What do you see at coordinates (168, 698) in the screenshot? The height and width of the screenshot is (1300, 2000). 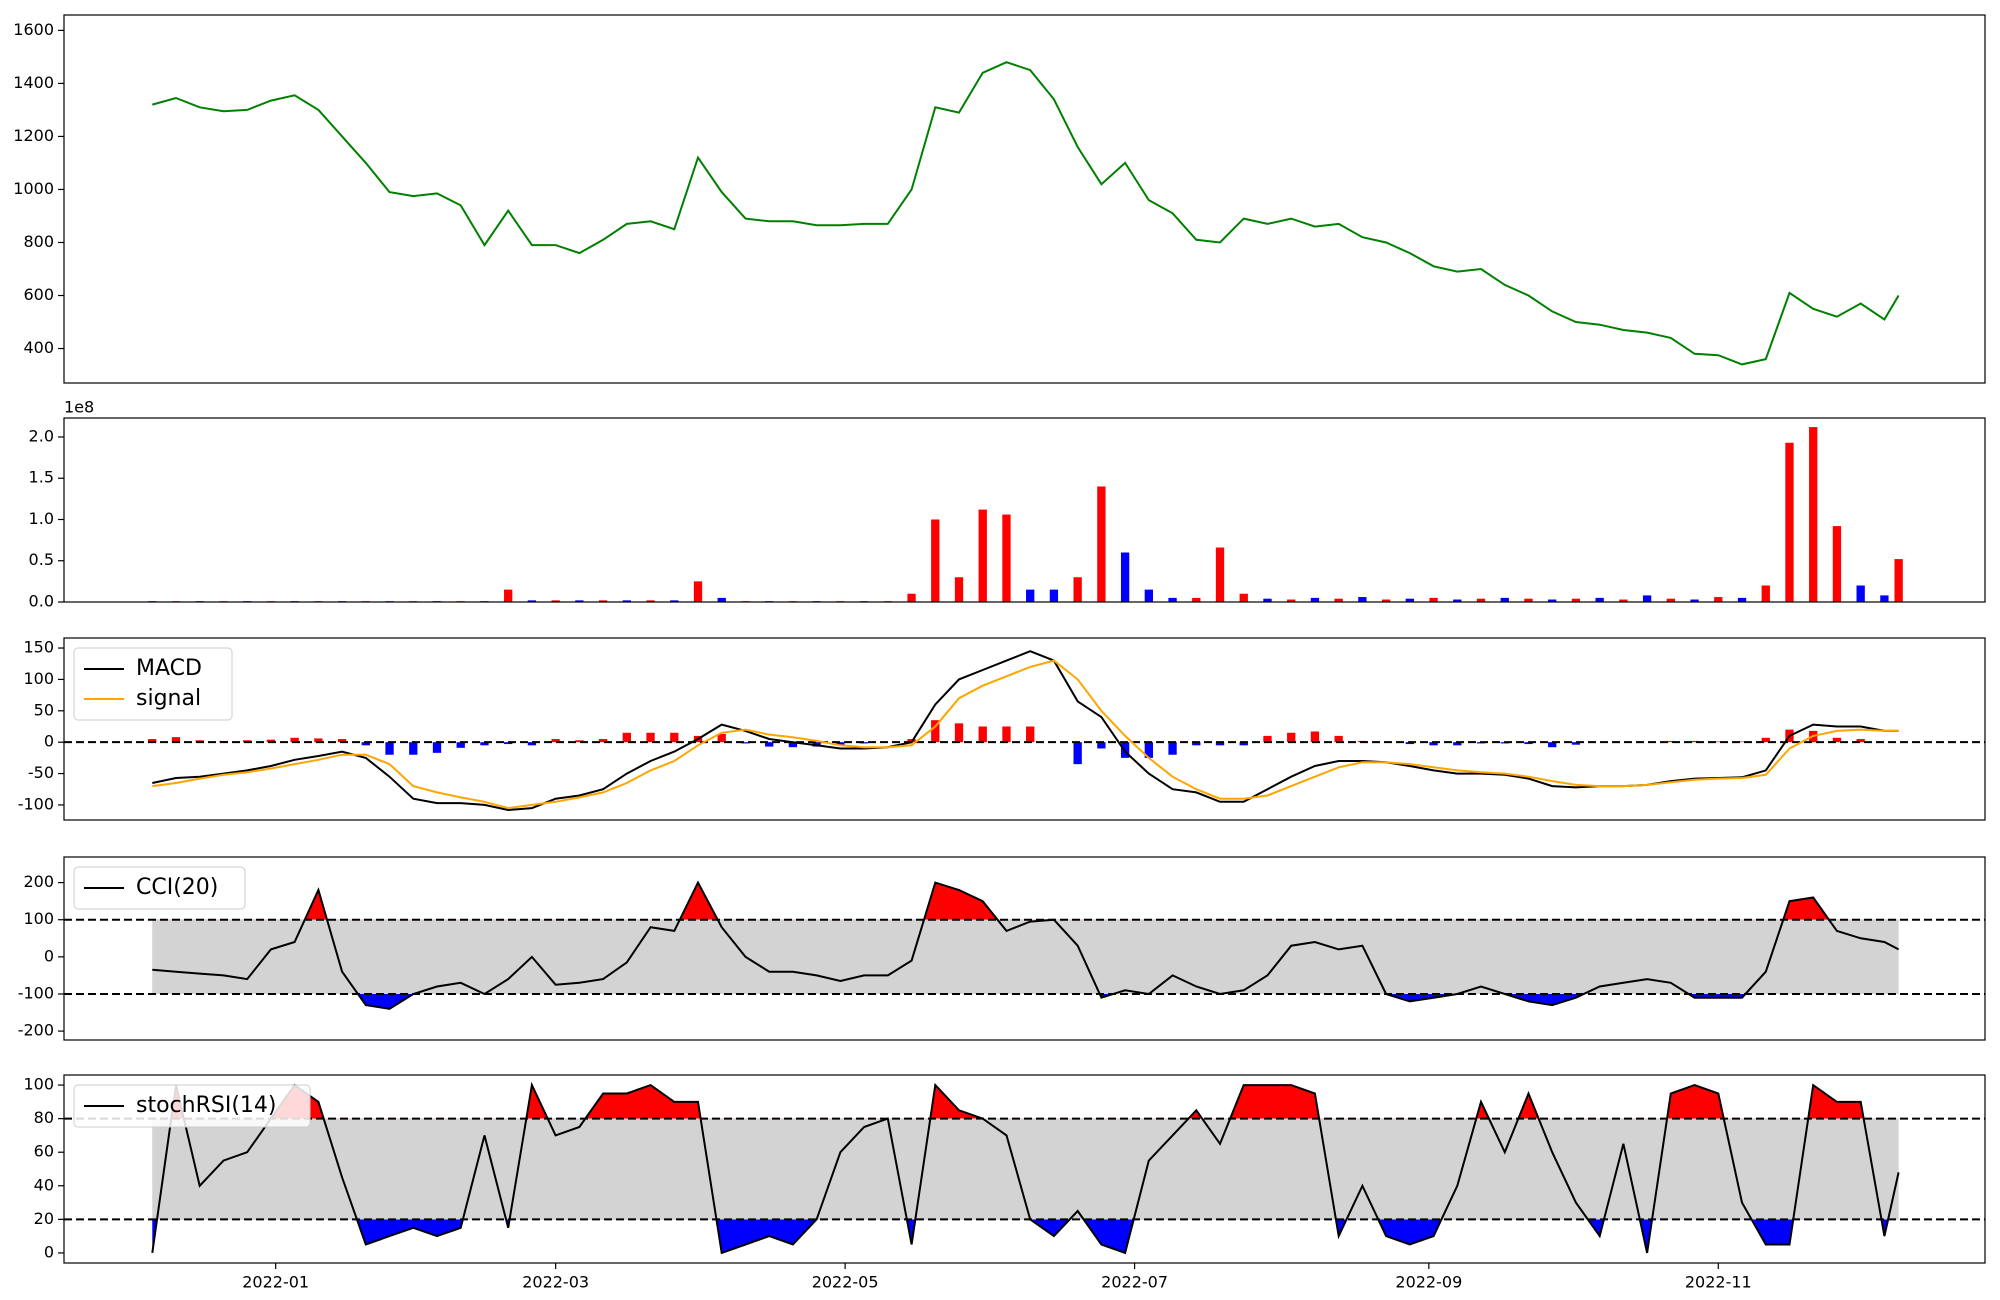 I see `legend-label: signal` at bounding box center [168, 698].